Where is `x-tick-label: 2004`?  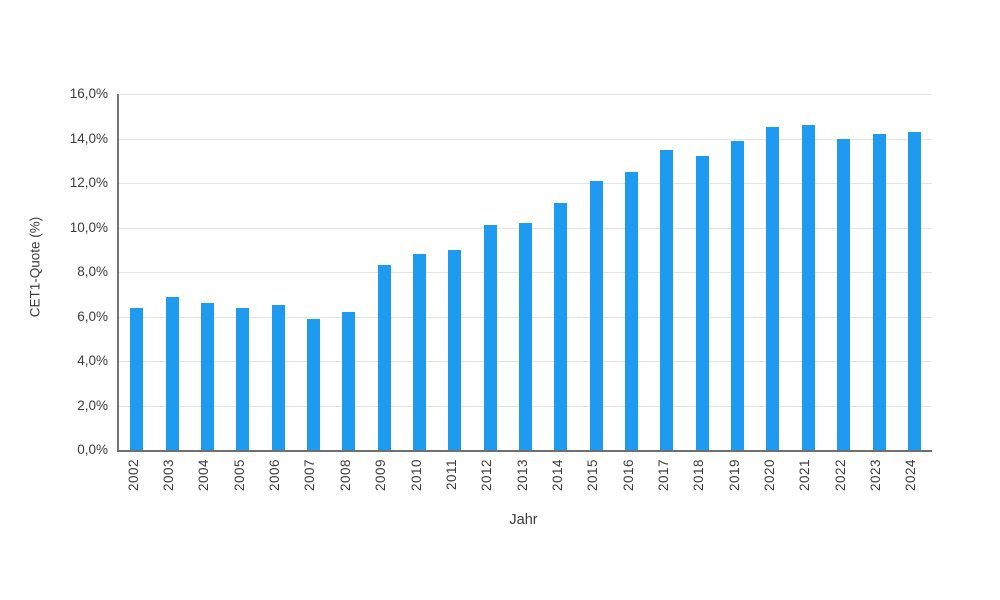 x-tick-label: 2004 is located at coordinates (204, 475).